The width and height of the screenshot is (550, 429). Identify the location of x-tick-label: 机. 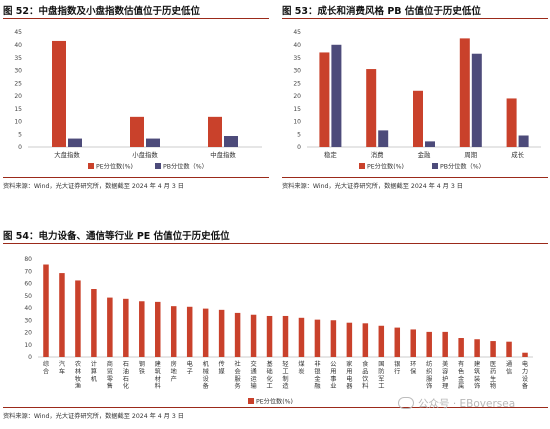
(206, 364).